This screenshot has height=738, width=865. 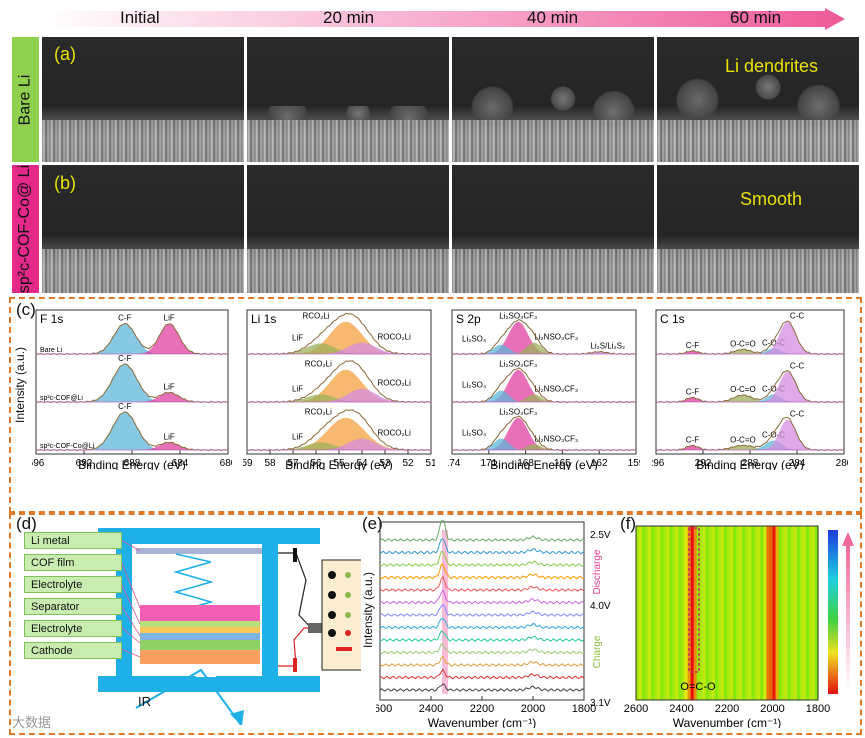 I want to click on time-label-40: 40 min, so click(x=553, y=17).